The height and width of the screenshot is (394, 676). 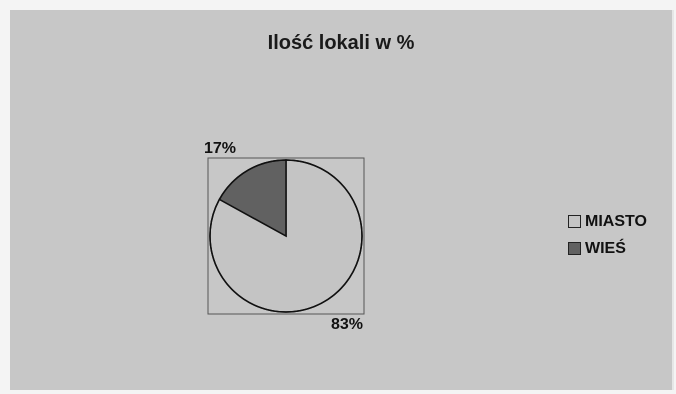 What do you see at coordinates (616, 221) in the screenshot?
I see `legend-label-miasto: MIASTO` at bounding box center [616, 221].